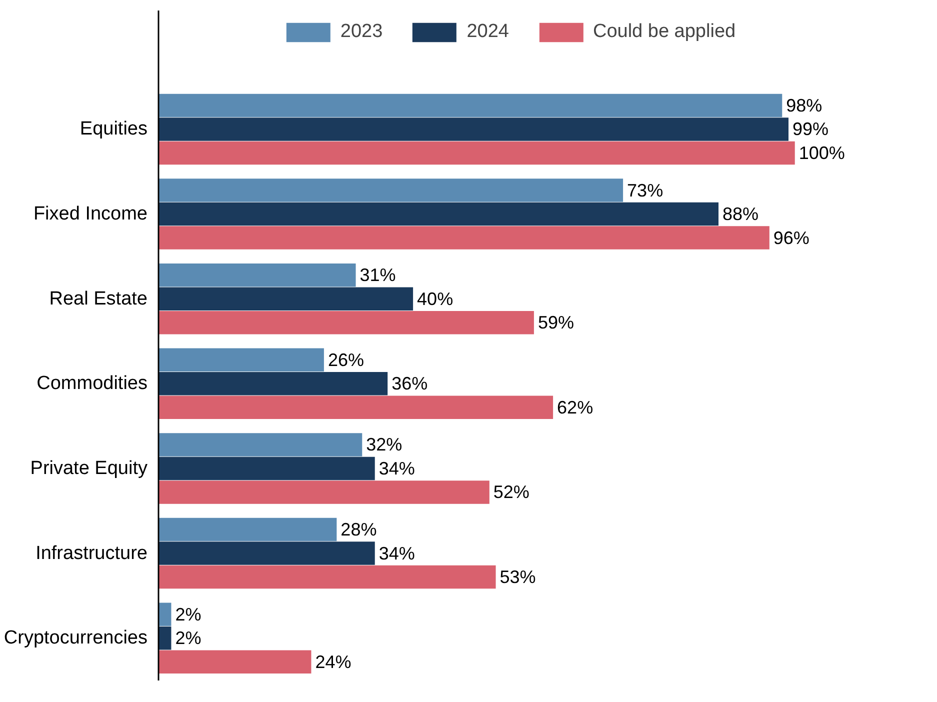  What do you see at coordinates (333, 662) in the screenshot?
I see `data-label: 24%` at bounding box center [333, 662].